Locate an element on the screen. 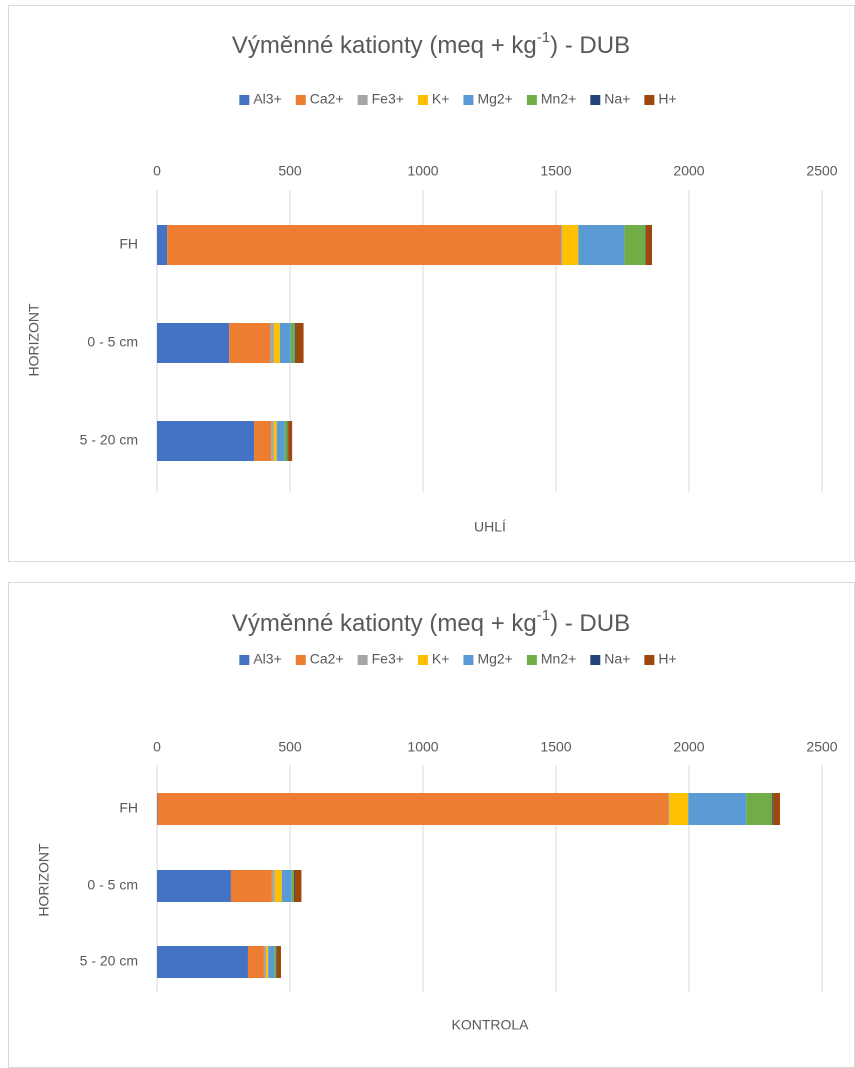  x-axis-title: UHLÍ is located at coordinates (490, 527).